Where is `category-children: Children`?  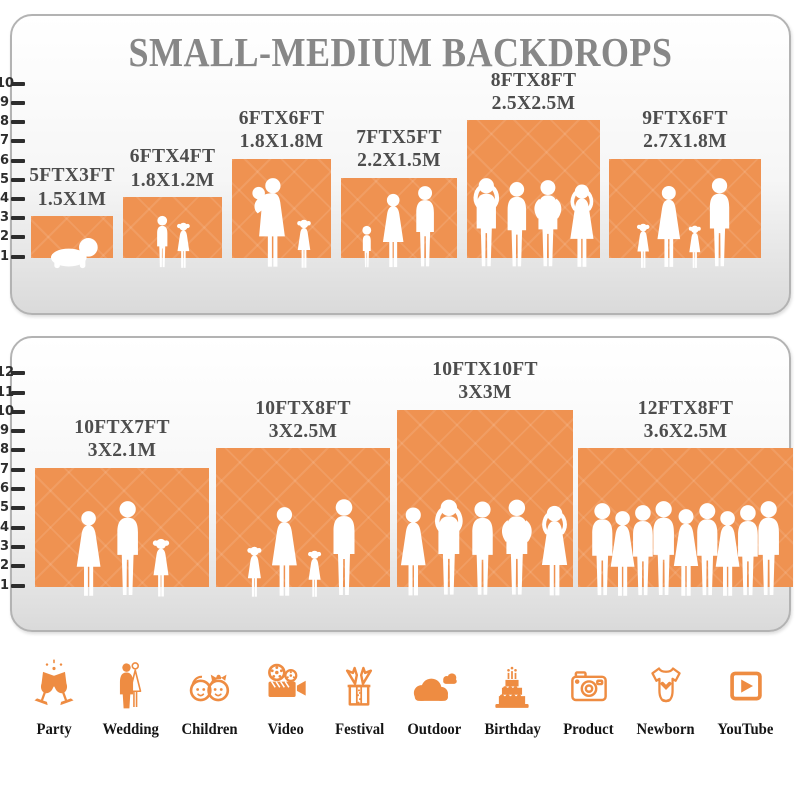 category-children: Children is located at coordinates (209, 698).